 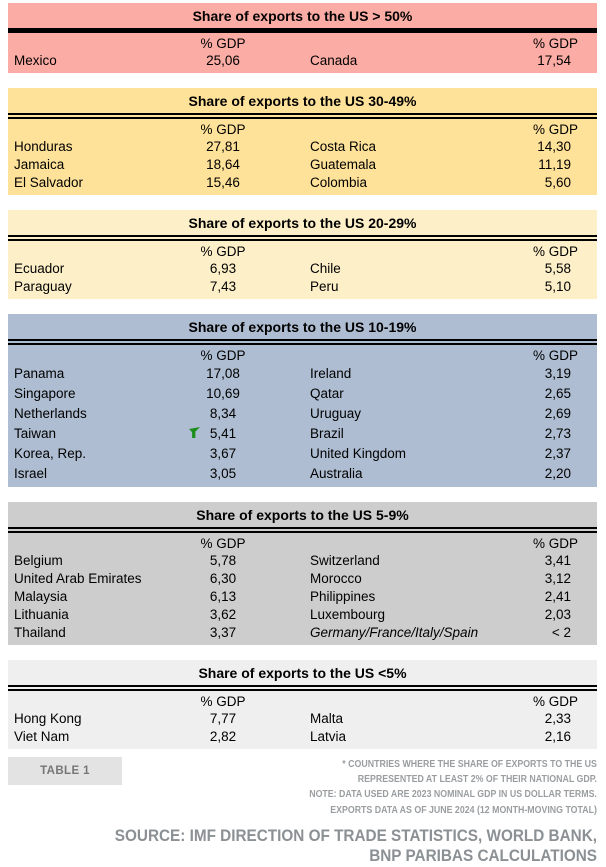 What do you see at coordinates (78, 578) in the screenshot?
I see `country-cell: United Arab Emirates` at bounding box center [78, 578].